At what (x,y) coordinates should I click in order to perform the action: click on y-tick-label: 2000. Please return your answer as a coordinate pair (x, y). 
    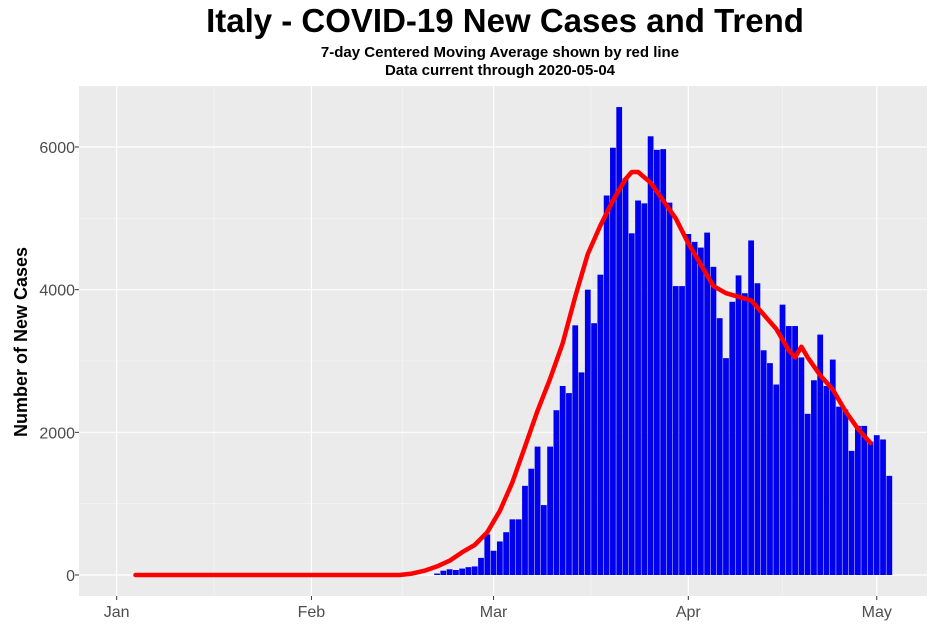
    Looking at the image, I should click on (57, 433).